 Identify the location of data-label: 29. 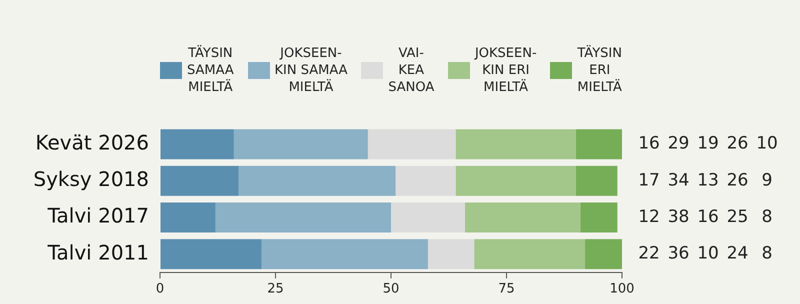
(679, 144).